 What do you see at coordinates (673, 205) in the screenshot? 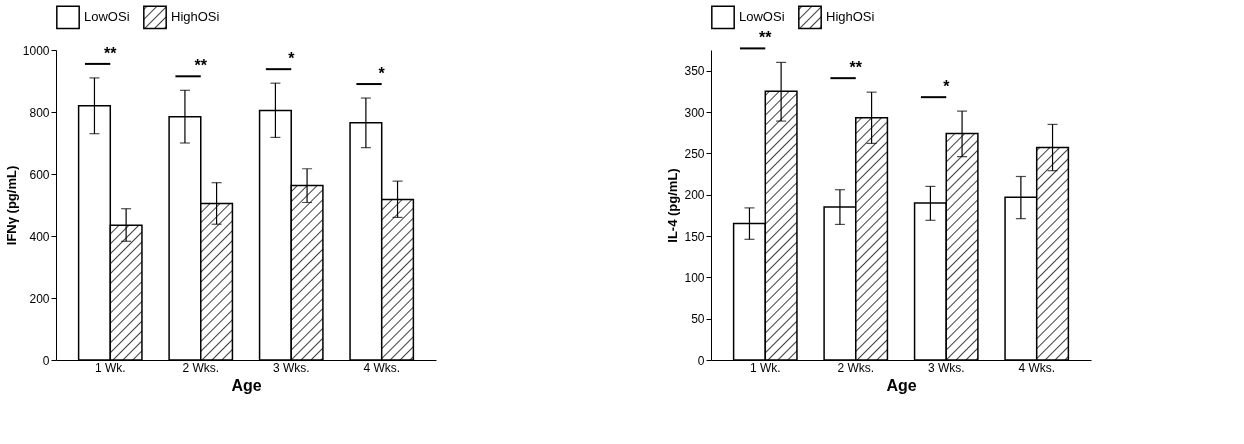
I see `y-axis-title: IL-4 (pg/mL)` at bounding box center [673, 205].